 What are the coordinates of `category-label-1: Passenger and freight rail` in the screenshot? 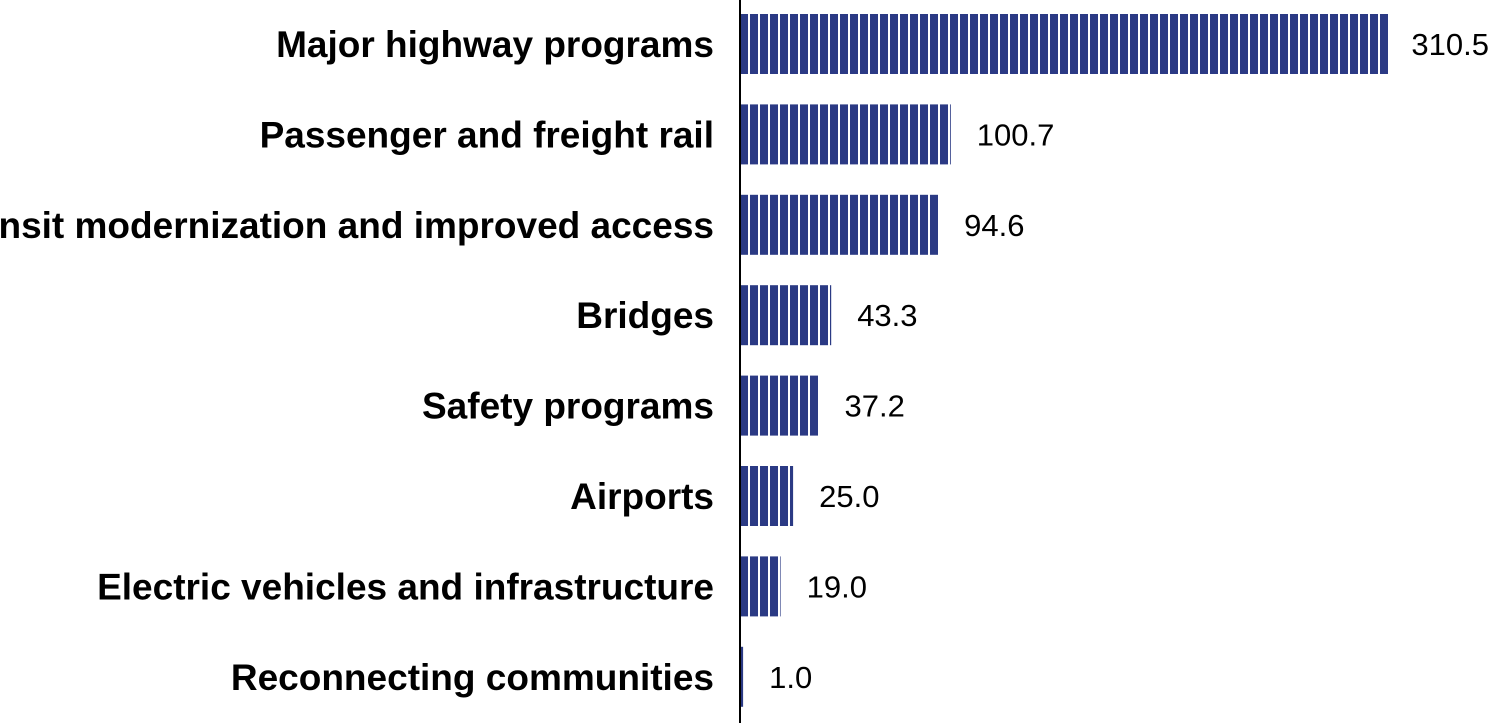 It's located at (487, 134).